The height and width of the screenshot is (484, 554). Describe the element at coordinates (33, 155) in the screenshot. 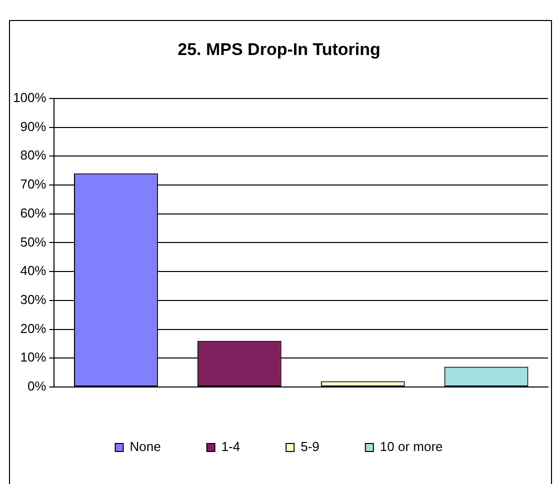

I see `y-tick-label: 80%` at that location.